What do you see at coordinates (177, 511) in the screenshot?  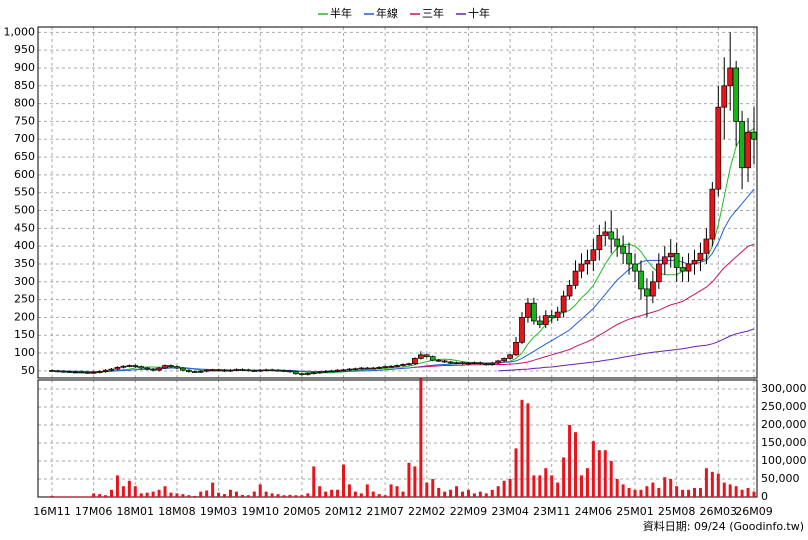 I see `x-tick-label: 18M08` at bounding box center [177, 511].